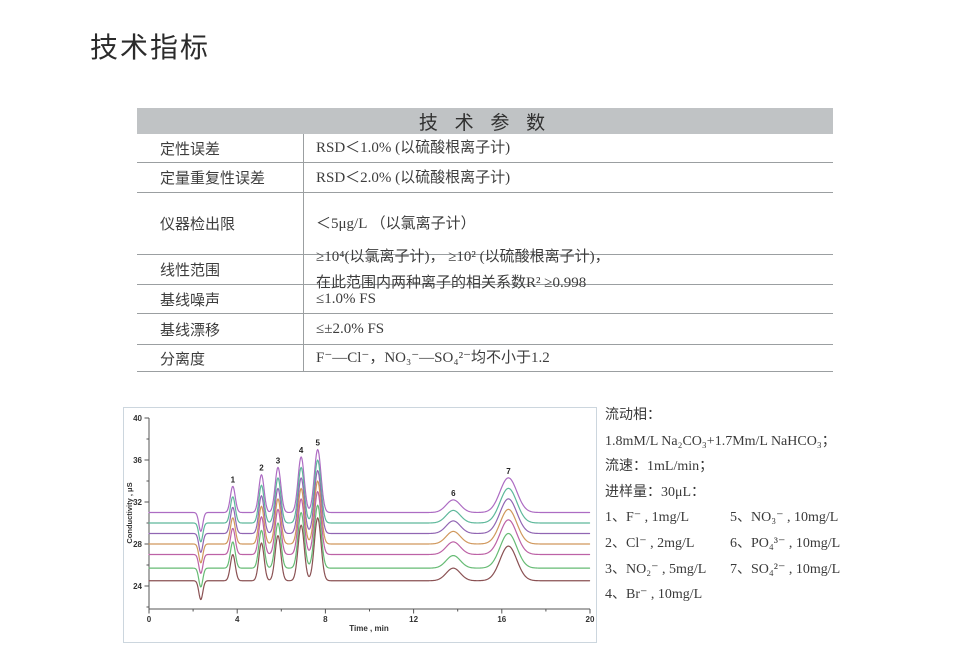 The image size is (980, 666). Describe the element at coordinates (149, 619) in the screenshot. I see `x-tick-label: 0` at that location.